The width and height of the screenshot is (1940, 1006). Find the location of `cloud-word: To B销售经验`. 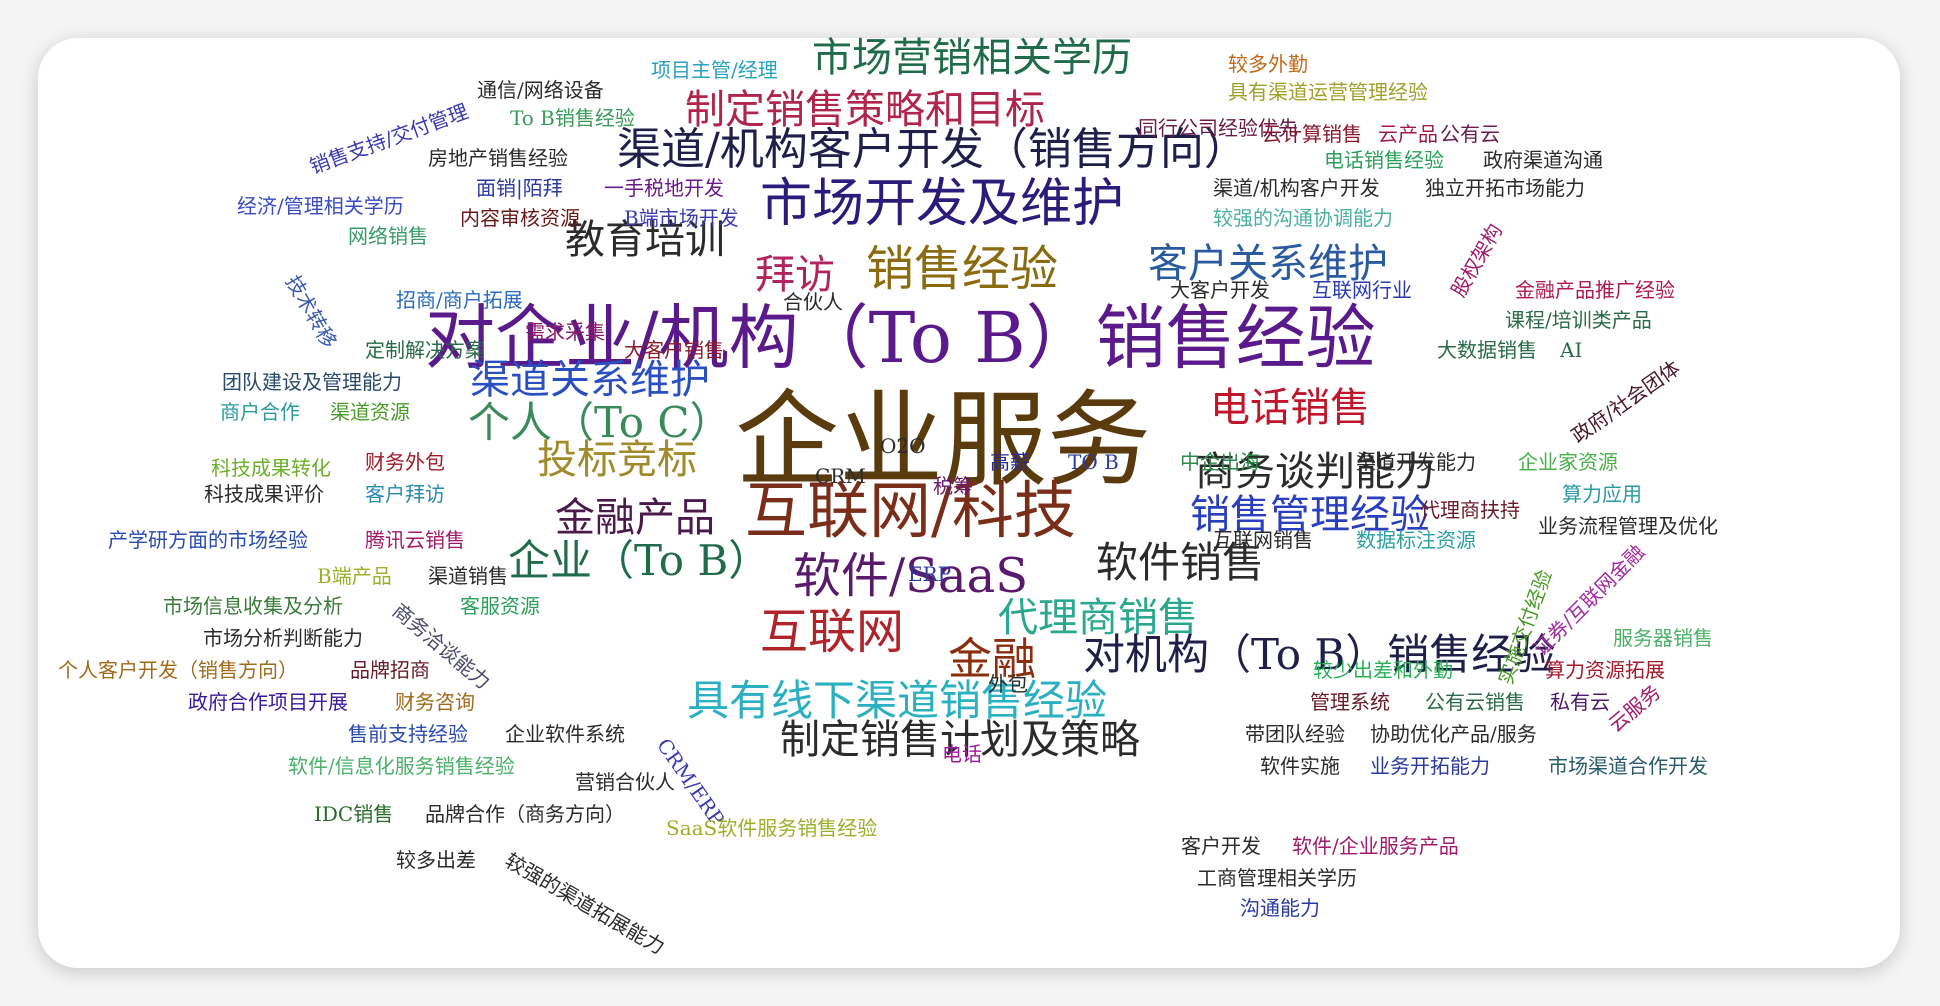

cloud-word: To B销售经验 is located at coordinates (572, 118).